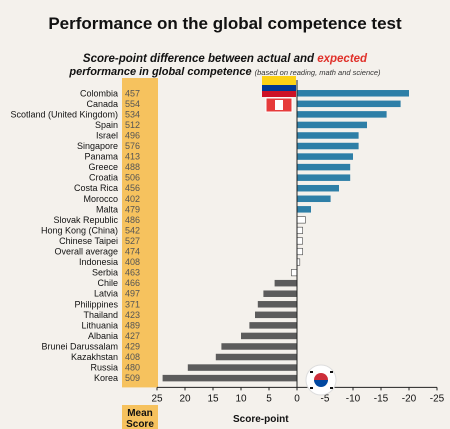  I want to click on country-label: Indonesia, so click(98, 262).